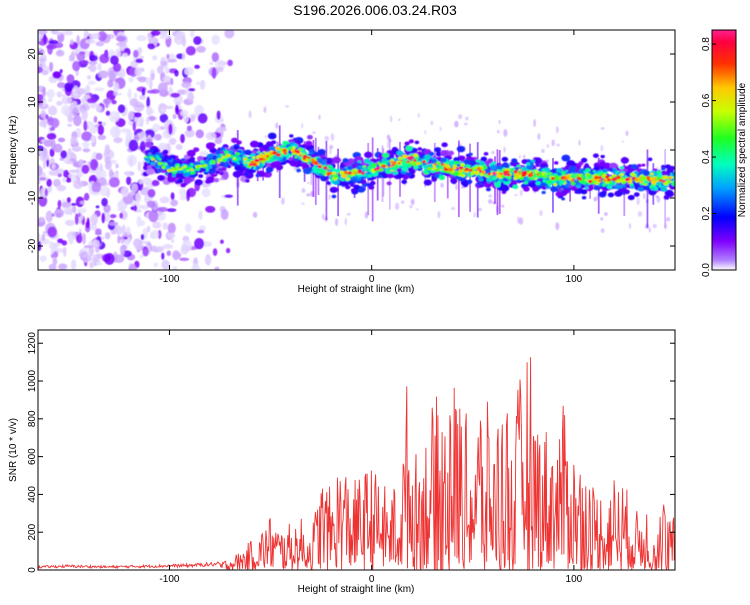 The image size is (750, 605). Describe the element at coordinates (32, 531) in the screenshot. I see `snr-ytick-label: 200` at that location.